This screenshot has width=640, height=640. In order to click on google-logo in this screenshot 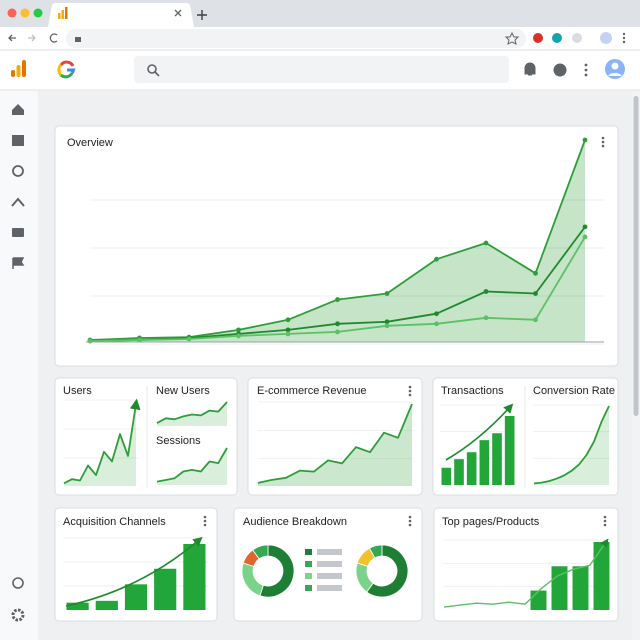, I will do `click(66, 69)`.